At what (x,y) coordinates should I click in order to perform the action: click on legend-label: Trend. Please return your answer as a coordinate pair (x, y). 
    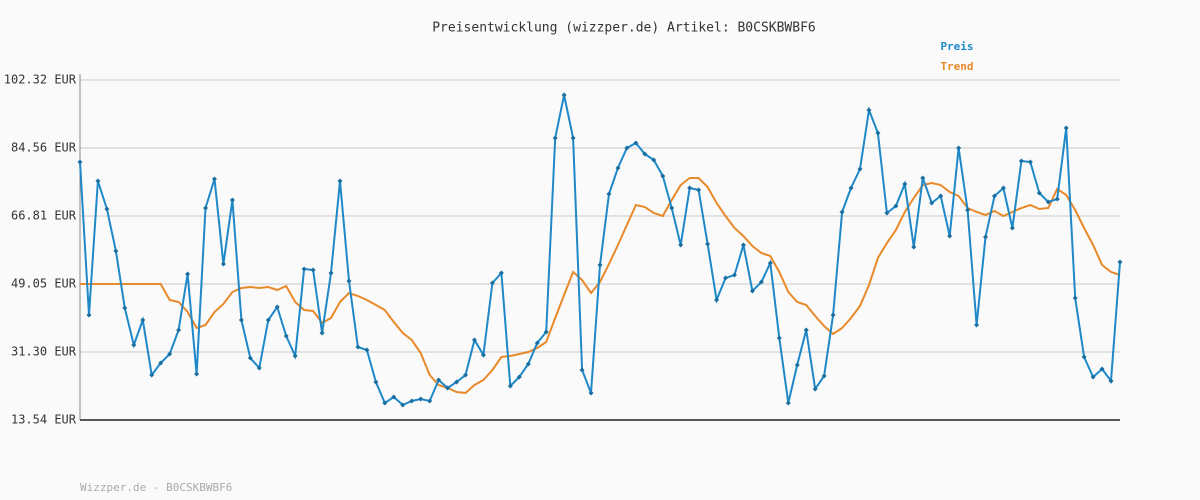
    Looking at the image, I should click on (956, 66).